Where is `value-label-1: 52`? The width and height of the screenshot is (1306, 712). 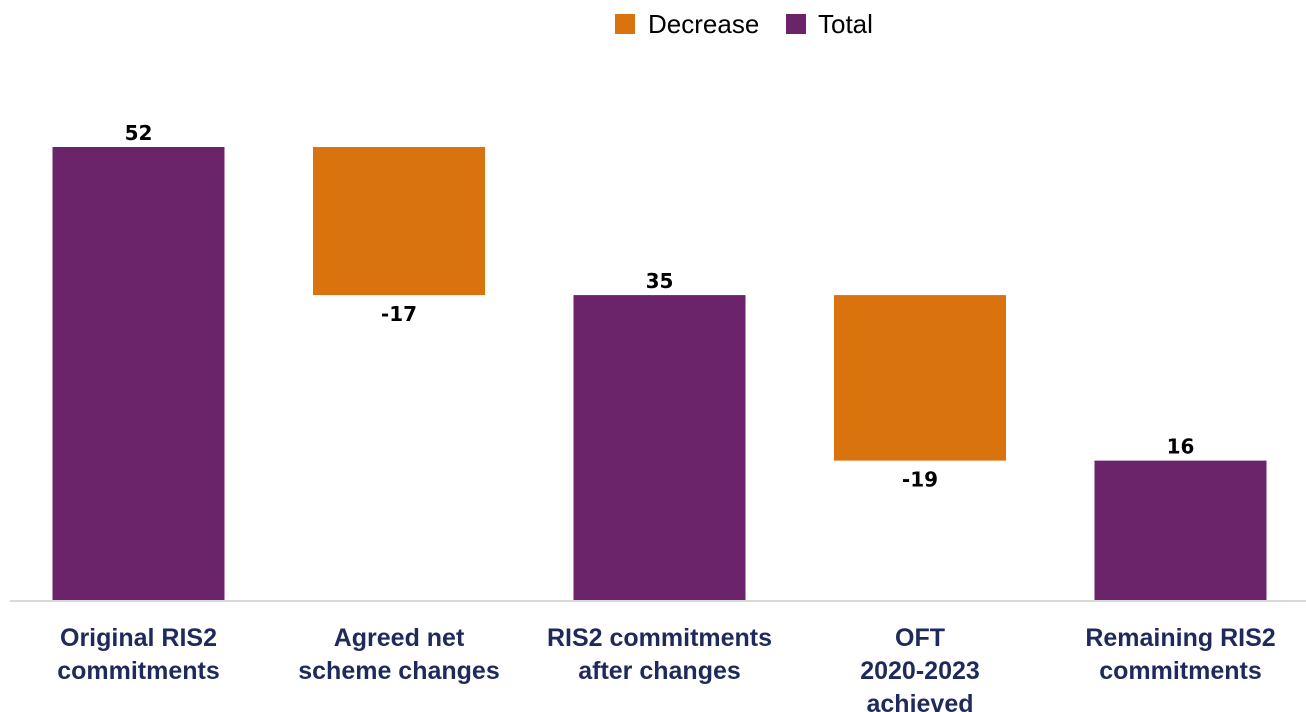 value-label-1: 52 is located at coordinates (139, 133).